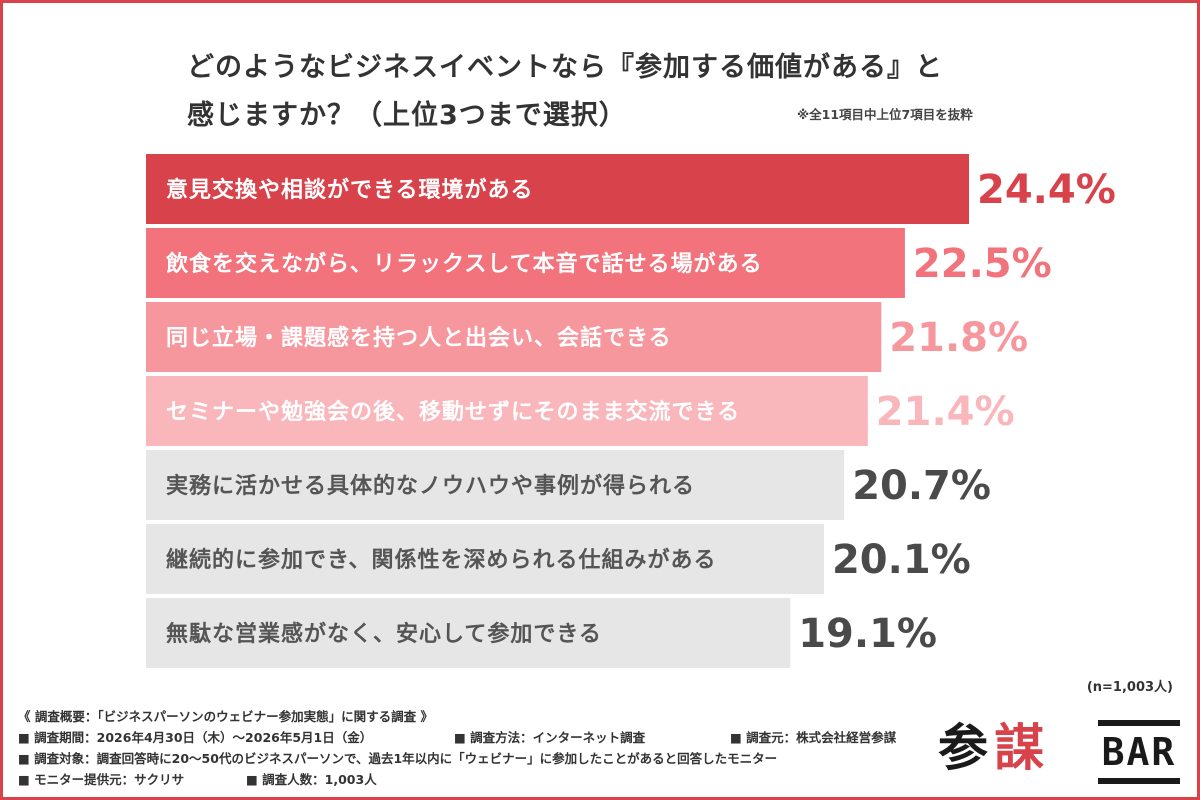  What do you see at coordinates (464, 264) in the screenshot?
I see `bar-label-2: 飲食を交えながら、リラックスして本音で話せる場がある` at bounding box center [464, 264].